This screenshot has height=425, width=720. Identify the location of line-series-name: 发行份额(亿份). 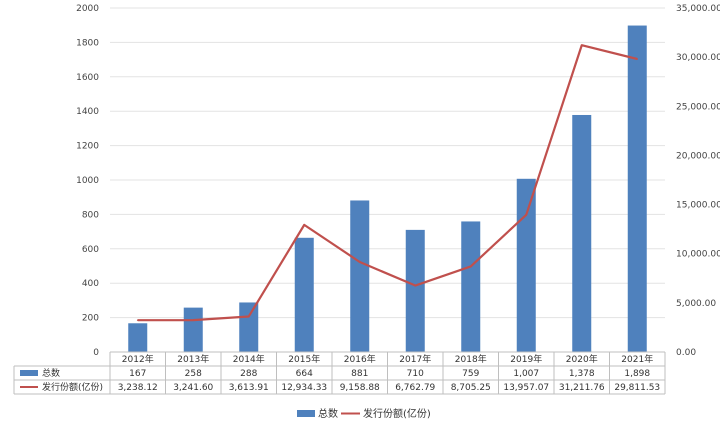
(72, 387).